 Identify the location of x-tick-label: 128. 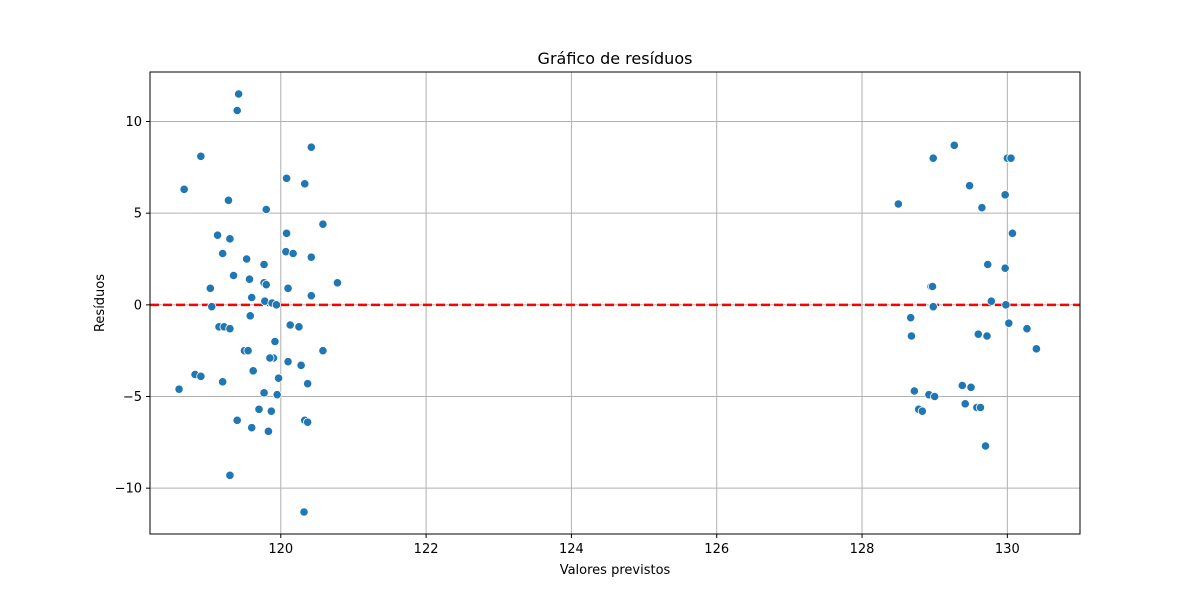
(862, 549).